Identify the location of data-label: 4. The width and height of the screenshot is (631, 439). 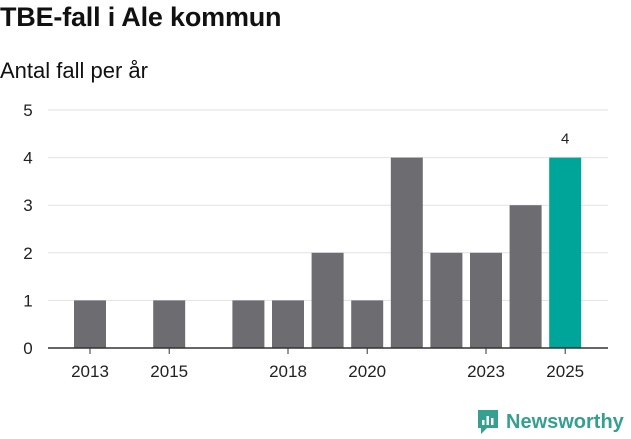
(565, 139).